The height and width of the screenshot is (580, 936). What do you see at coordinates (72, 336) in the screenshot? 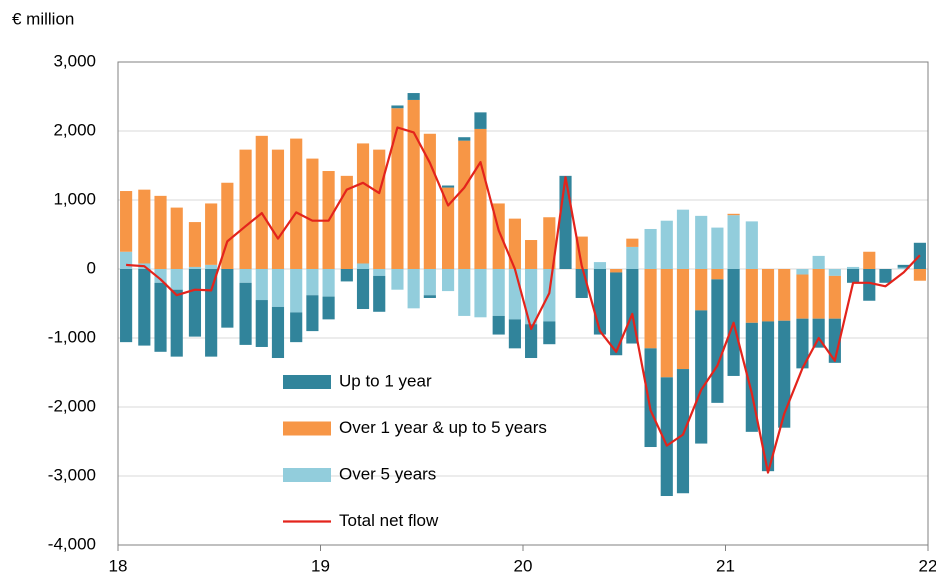
I see `y-tick-label: -1,000` at bounding box center [72, 336].